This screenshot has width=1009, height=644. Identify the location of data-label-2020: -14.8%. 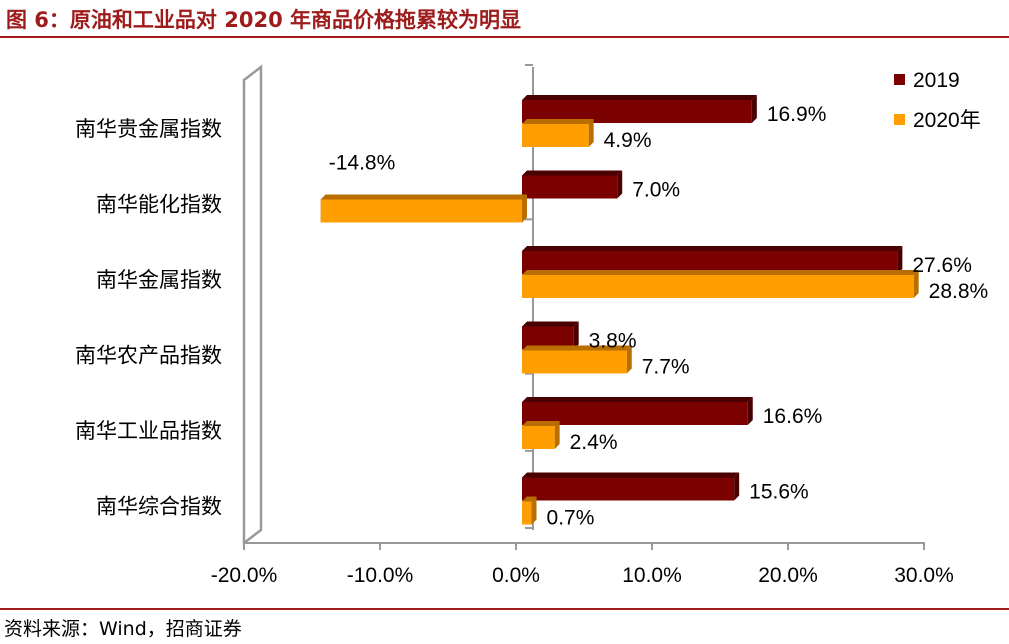
(362, 163).